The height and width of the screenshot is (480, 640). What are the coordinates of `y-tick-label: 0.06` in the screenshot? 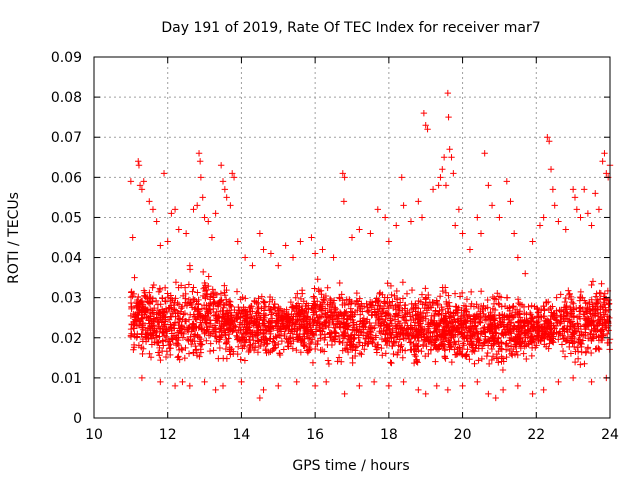 It's located at (66, 178).